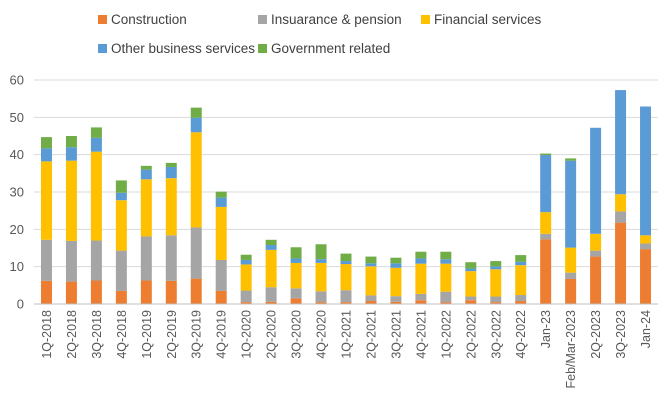 This screenshot has width=669, height=409. Describe the element at coordinates (97, 334) in the screenshot. I see `x-tick-label: 3Q-2018` at that location.